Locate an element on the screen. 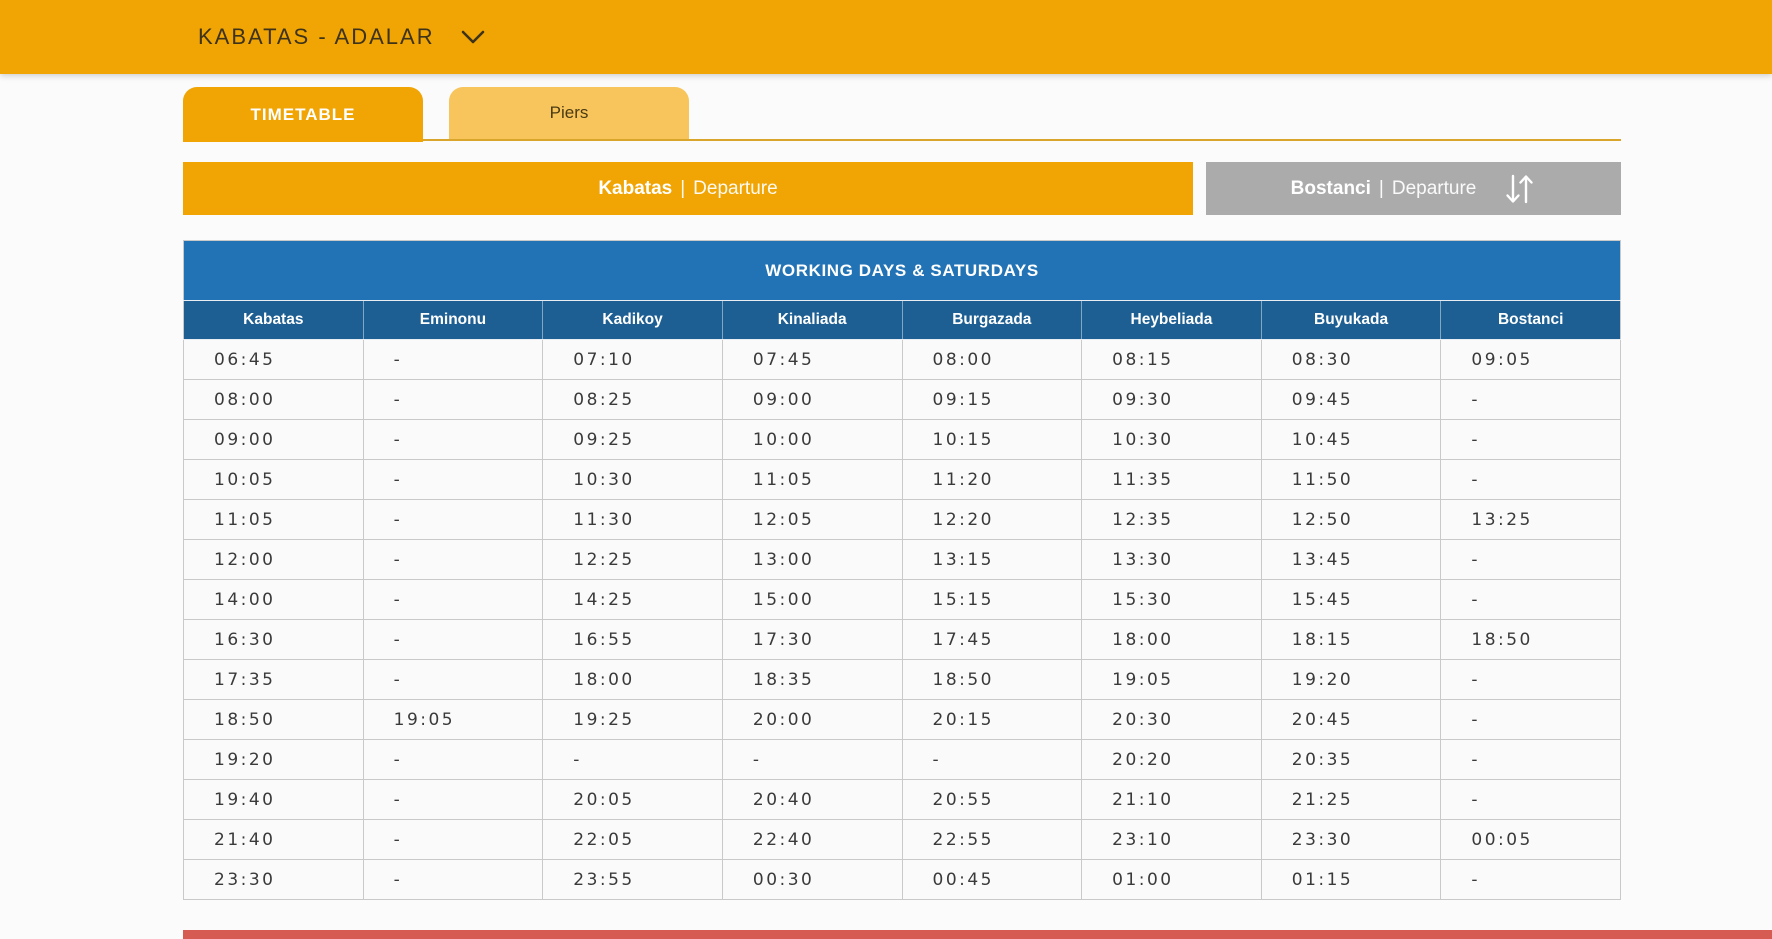  time-cell: 10:30 is located at coordinates (632, 479).